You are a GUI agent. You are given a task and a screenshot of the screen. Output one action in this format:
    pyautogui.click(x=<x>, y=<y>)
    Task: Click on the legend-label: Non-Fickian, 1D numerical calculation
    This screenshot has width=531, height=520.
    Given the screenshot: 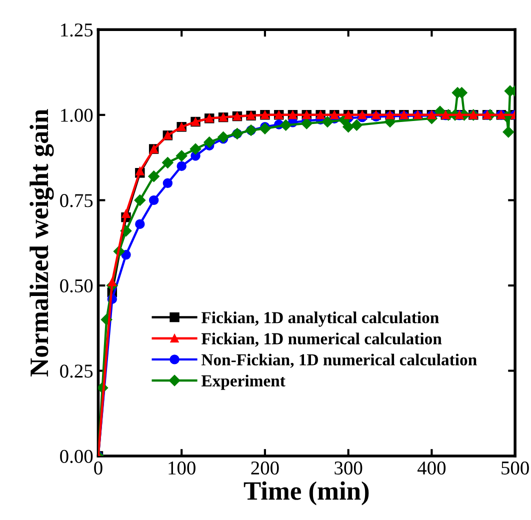 What is the action you would take?
    pyautogui.click(x=339, y=361)
    